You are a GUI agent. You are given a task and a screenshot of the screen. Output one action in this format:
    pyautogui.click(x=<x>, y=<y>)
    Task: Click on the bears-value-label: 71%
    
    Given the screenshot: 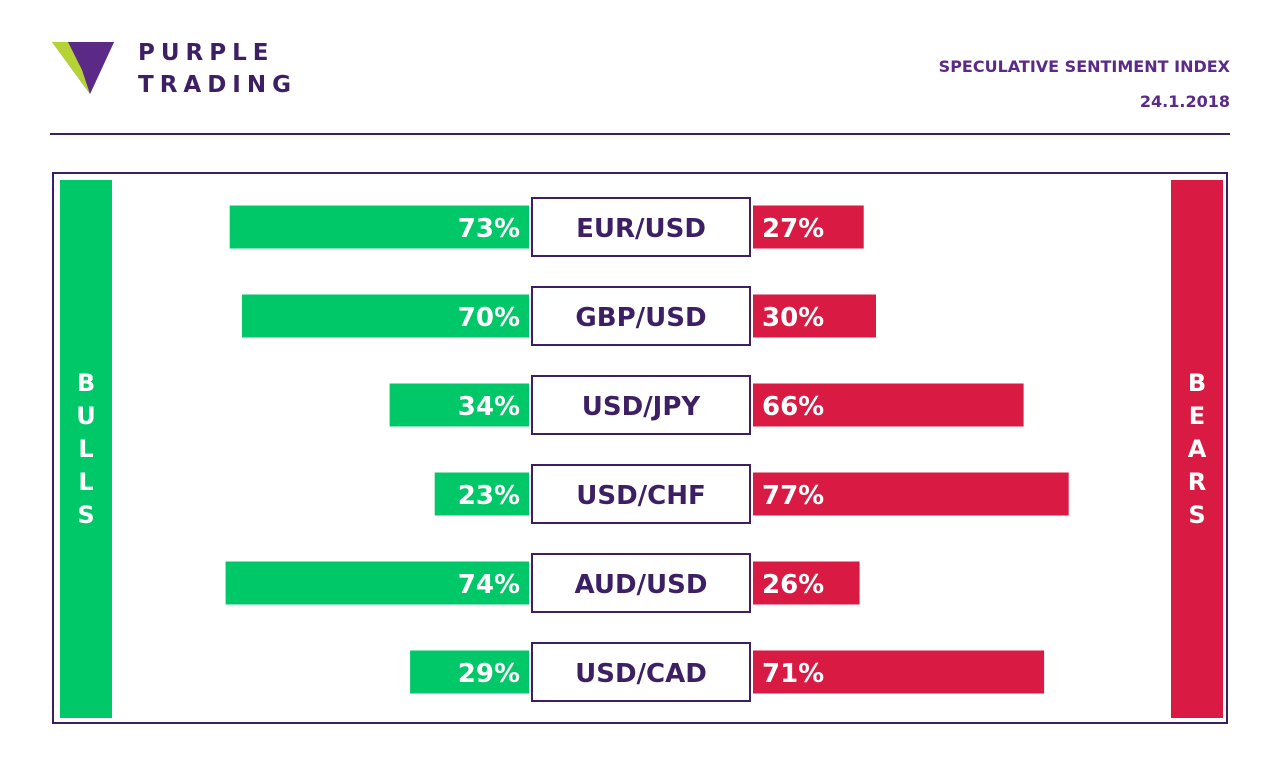 What is the action you would take?
    pyautogui.click(x=793, y=674)
    